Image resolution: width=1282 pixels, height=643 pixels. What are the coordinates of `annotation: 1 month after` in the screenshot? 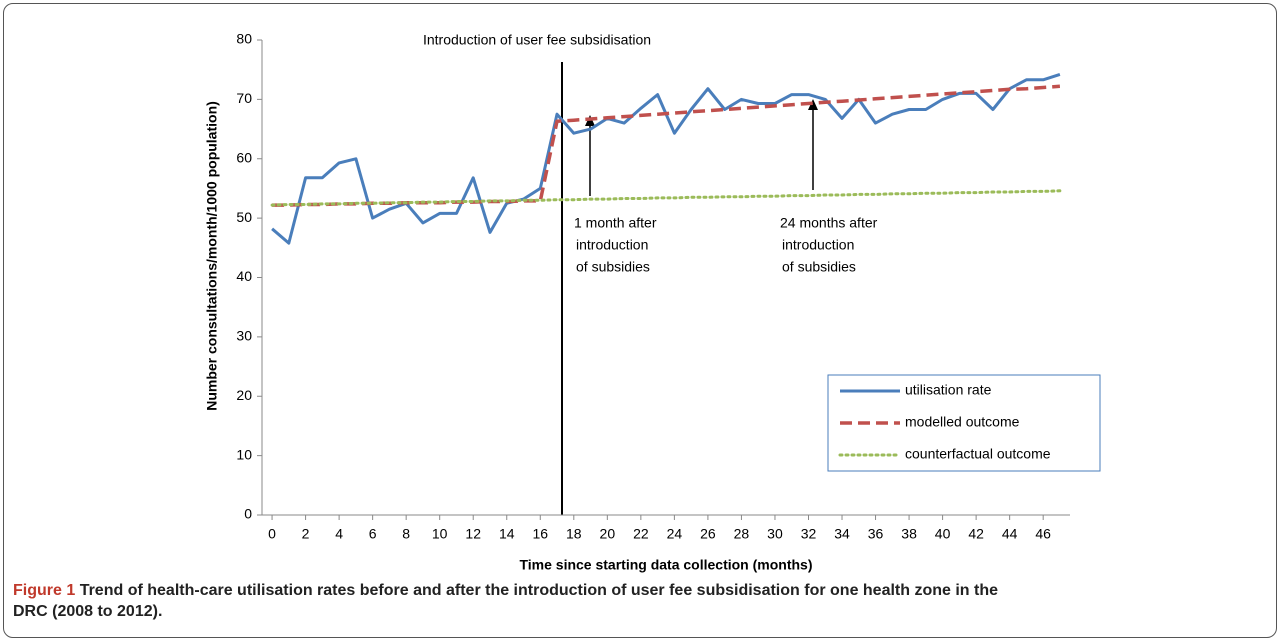 It's located at (615, 223).